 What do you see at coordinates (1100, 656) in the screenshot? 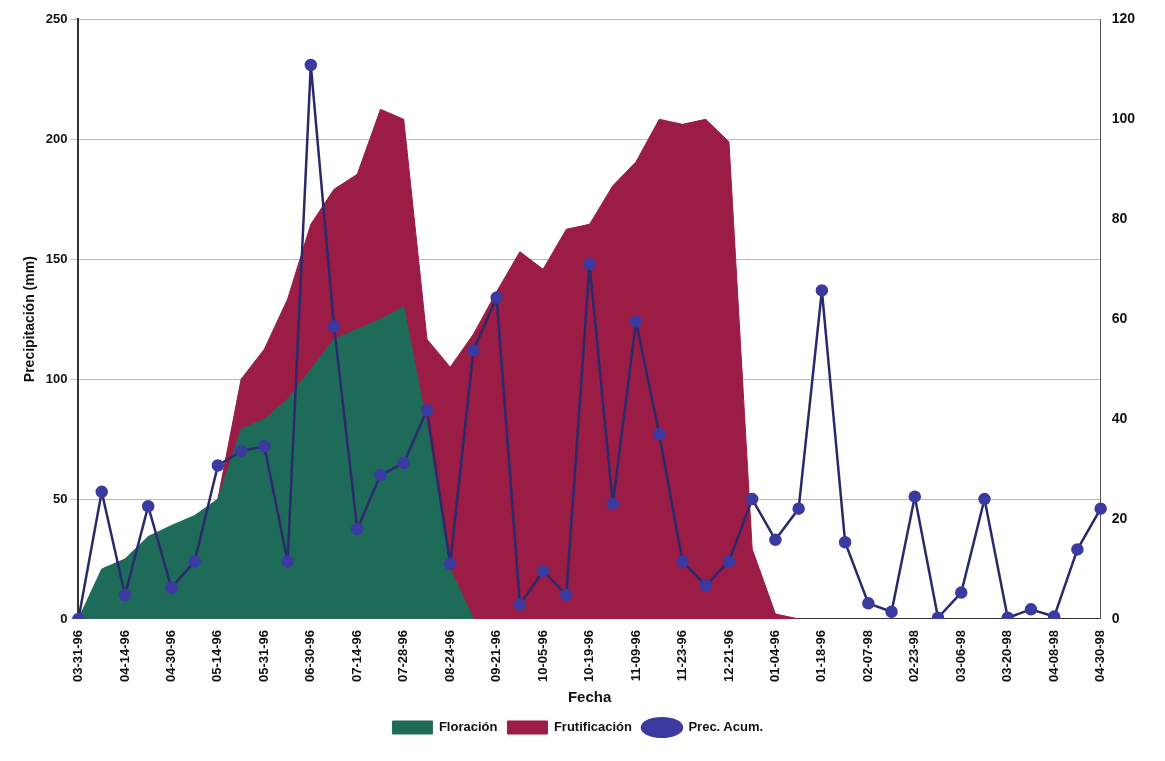
I see `x-tick-label: 04-30-98` at bounding box center [1100, 656].